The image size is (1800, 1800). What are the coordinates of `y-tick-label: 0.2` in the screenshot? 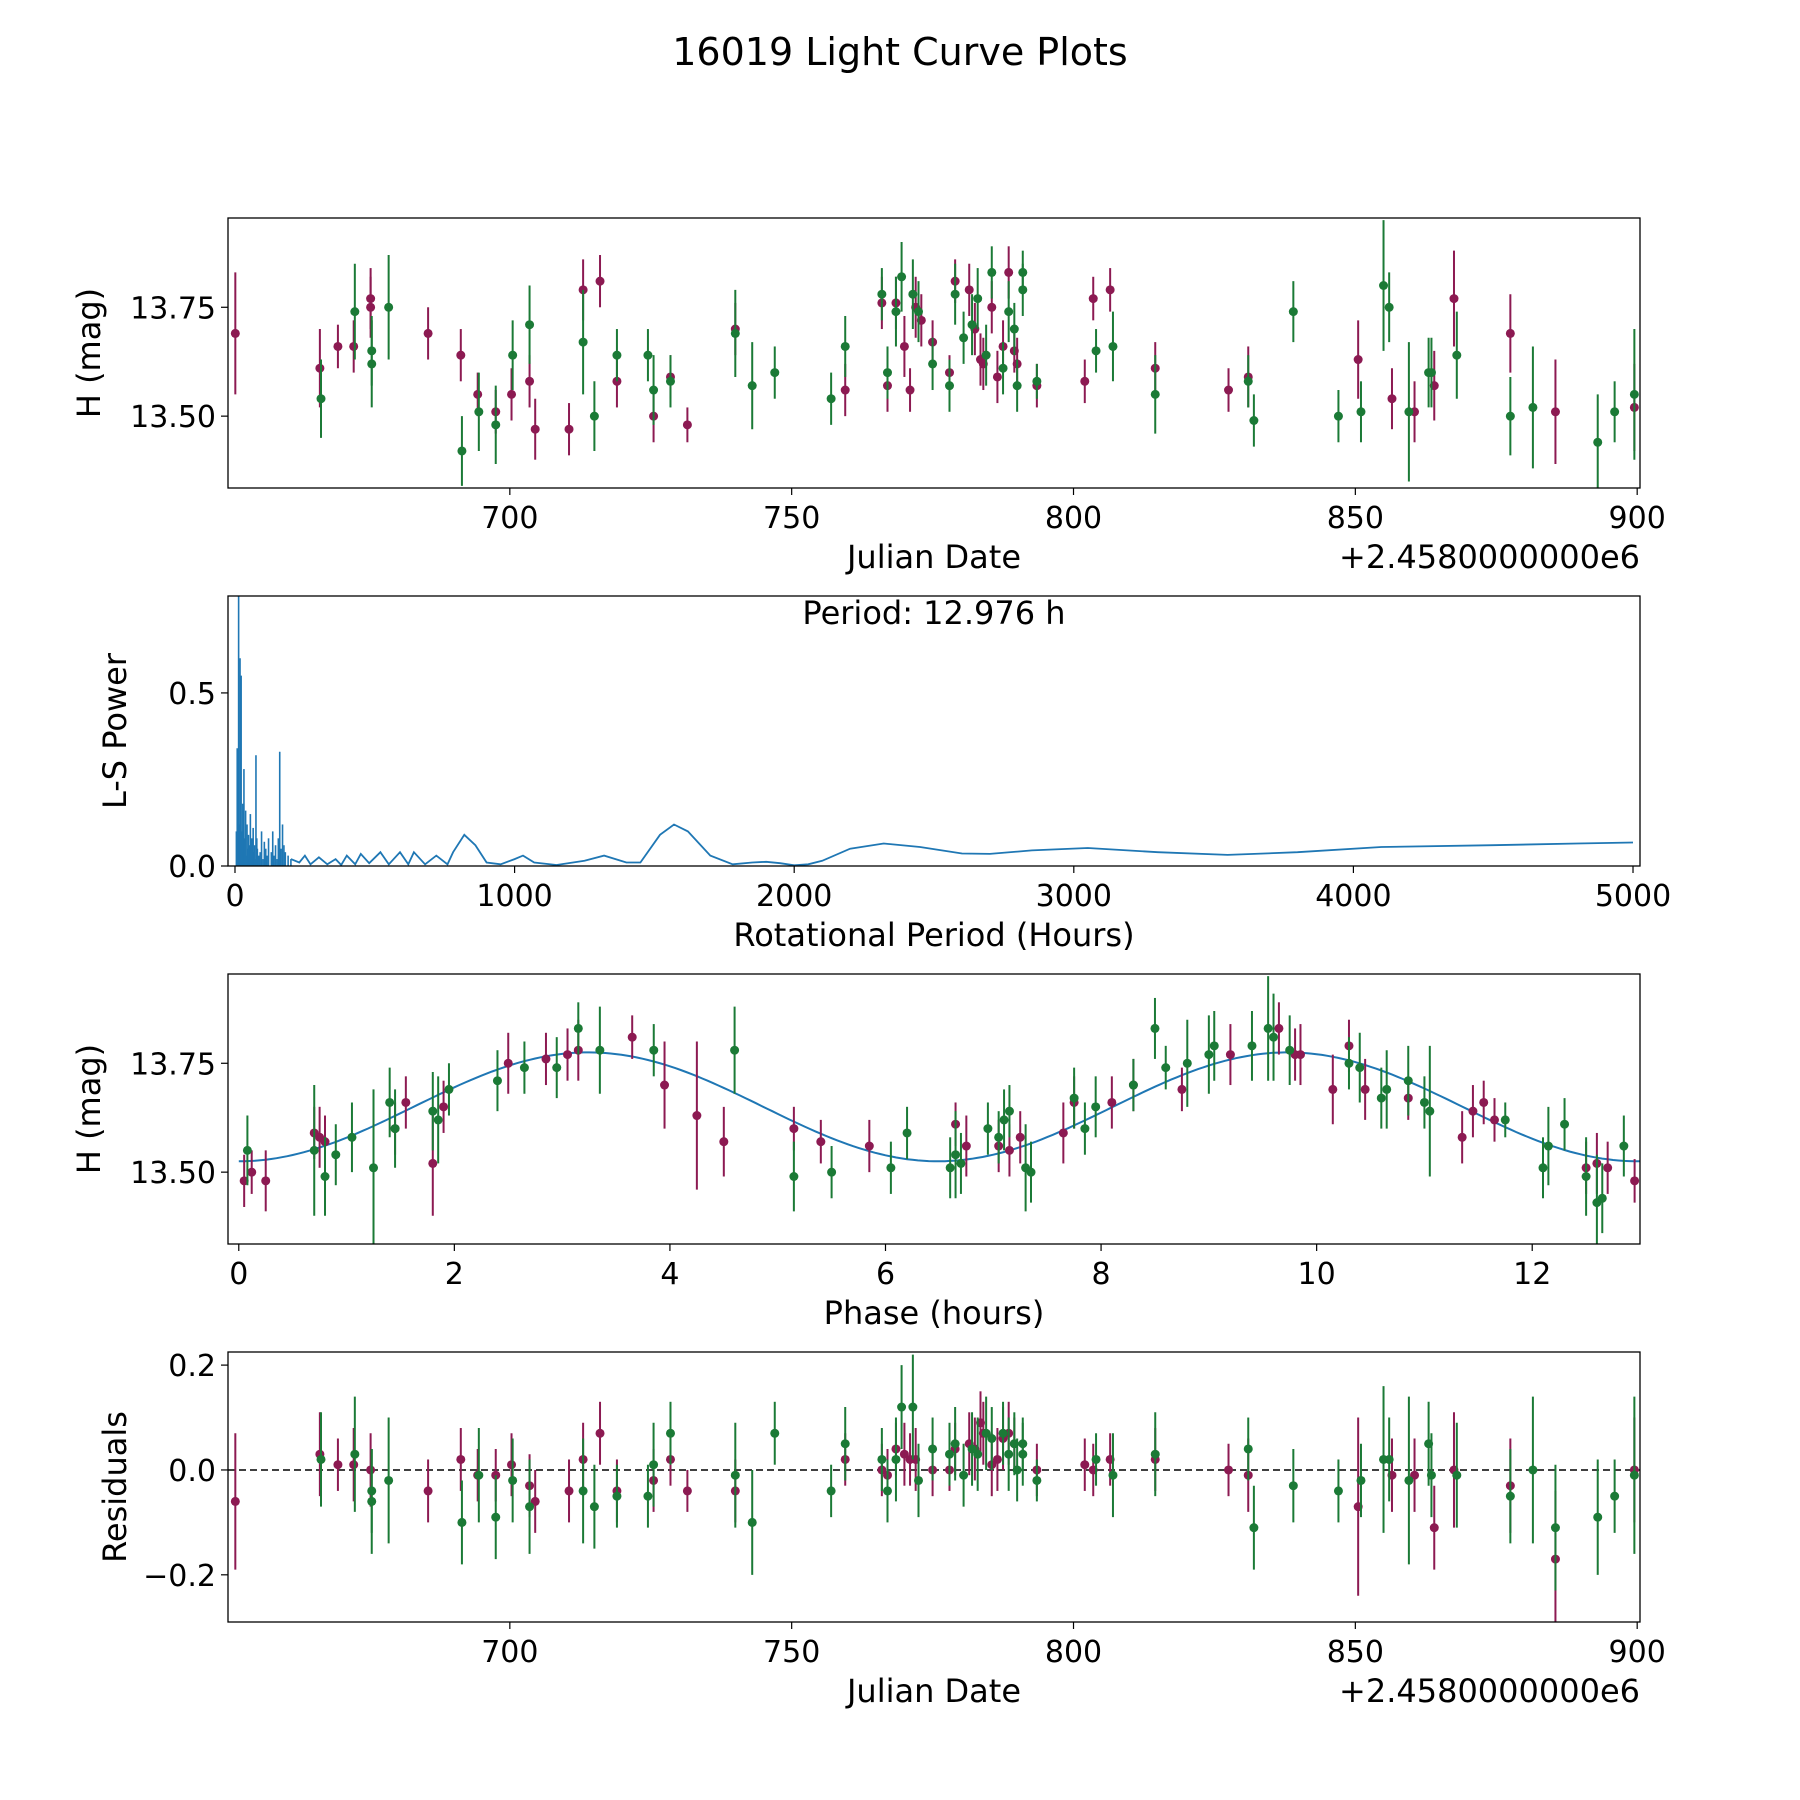 It's located at (192, 1366).